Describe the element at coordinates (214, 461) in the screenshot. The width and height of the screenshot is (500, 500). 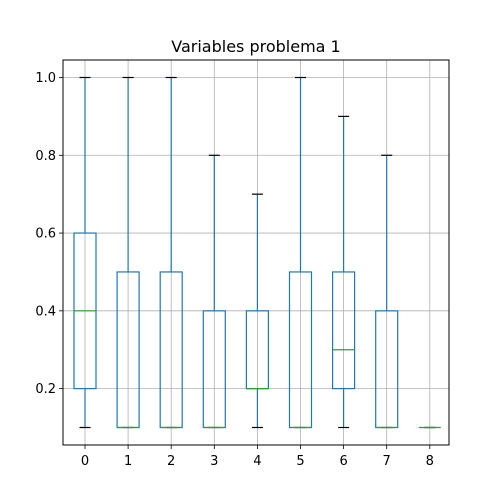
I see `x-tick-label: 3` at that location.